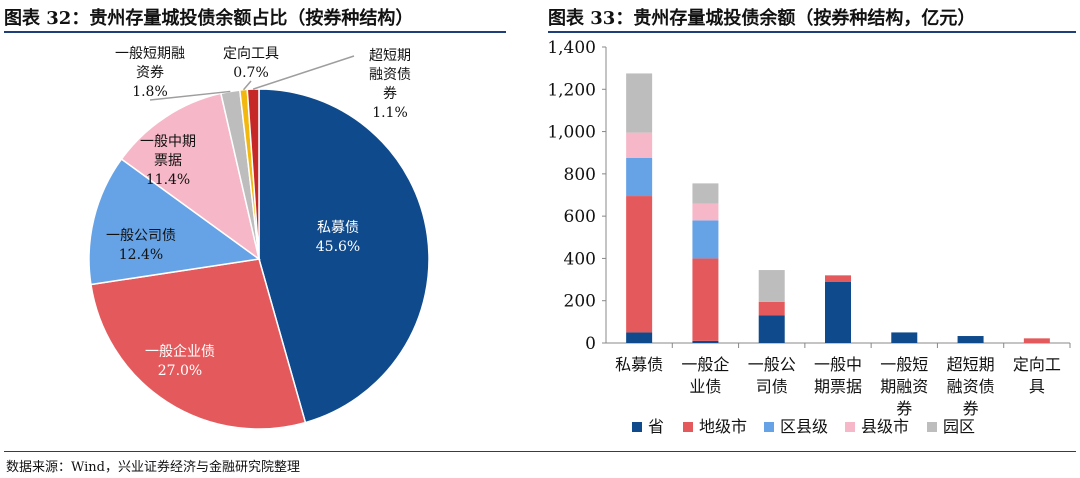 Image resolution: width=1080 pixels, height=478 pixels. What do you see at coordinates (580, 217) in the screenshot?
I see `y-tick-label: 600` at bounding box center [580, 217].